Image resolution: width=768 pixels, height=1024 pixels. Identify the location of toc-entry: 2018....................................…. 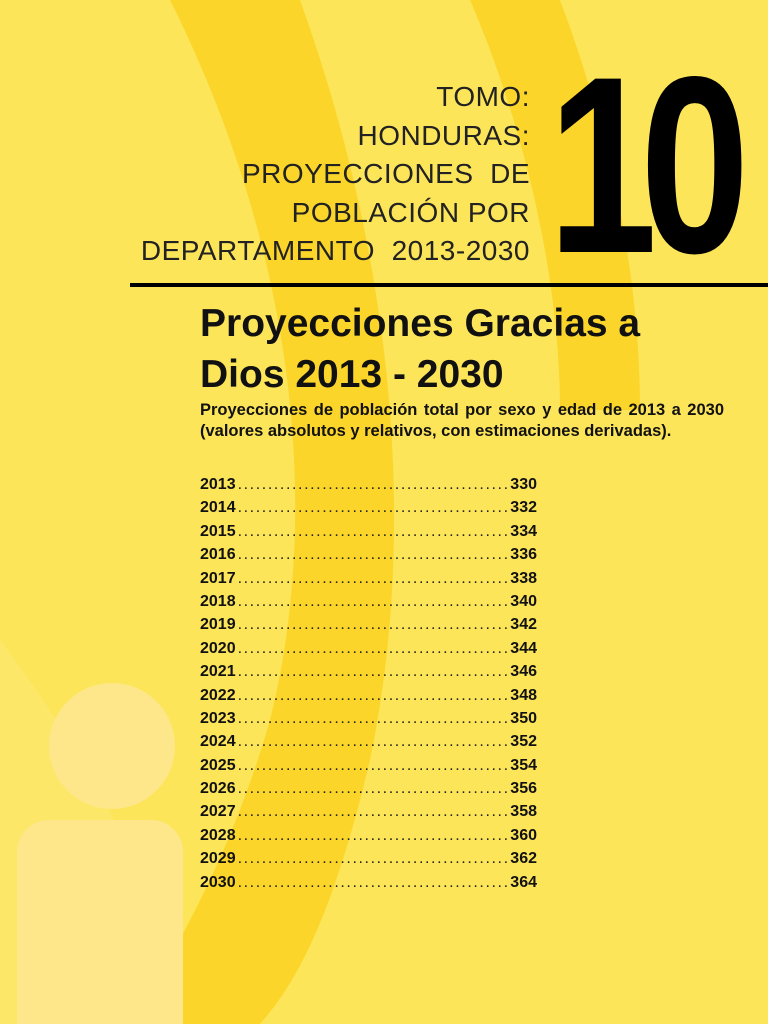
(368, 601).